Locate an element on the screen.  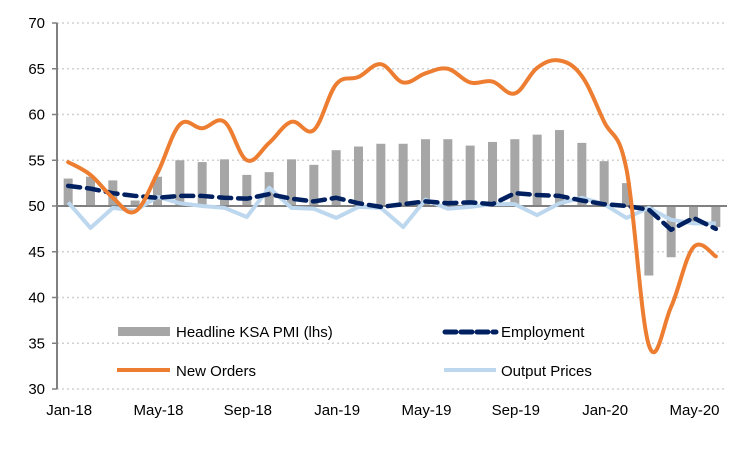
y-tick-label: 65 is located at coordinates (36, 69).